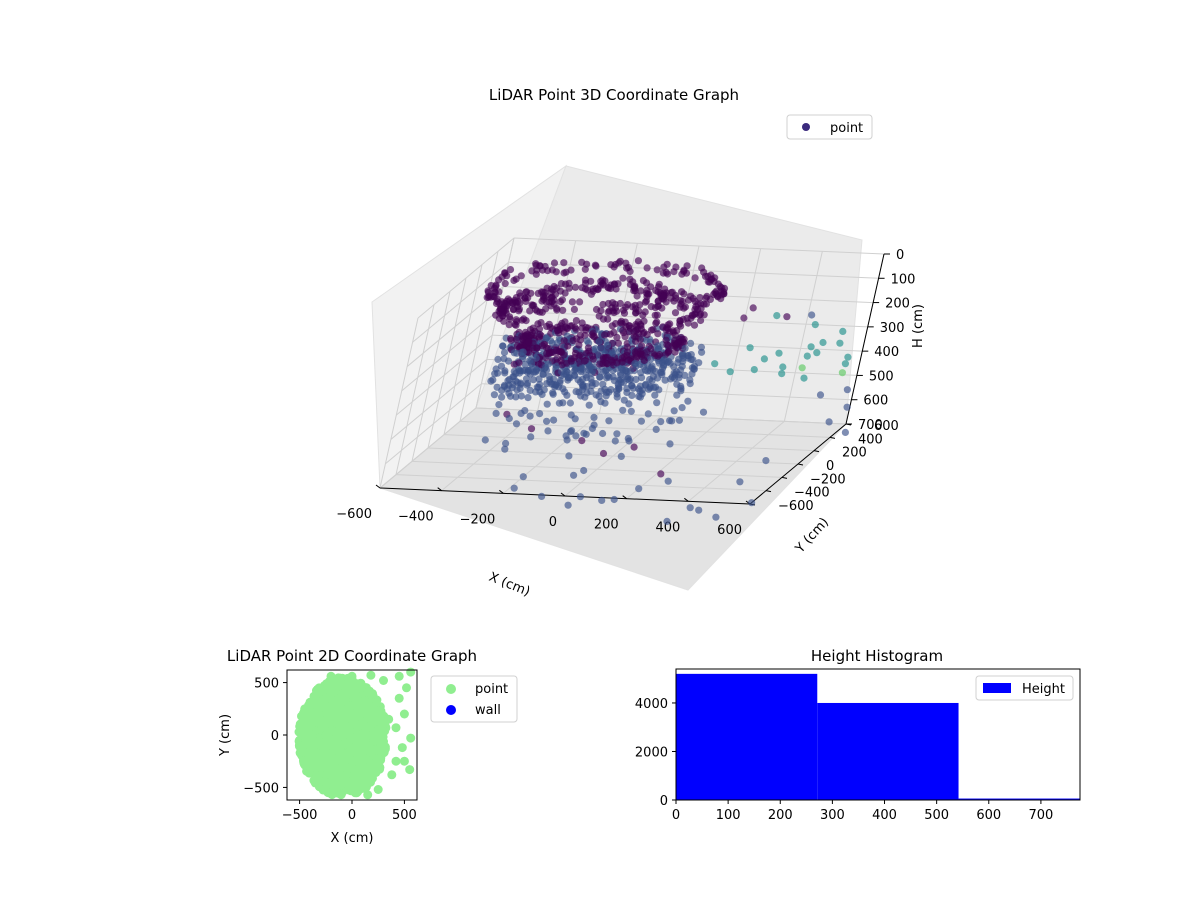 Image resolution: width=1200 pixels, height=900 pixels. What do you see at coordinates (651, 704) in the screenshot?
I see `y-tick-label: 4000` at bounding box center [651, 704].